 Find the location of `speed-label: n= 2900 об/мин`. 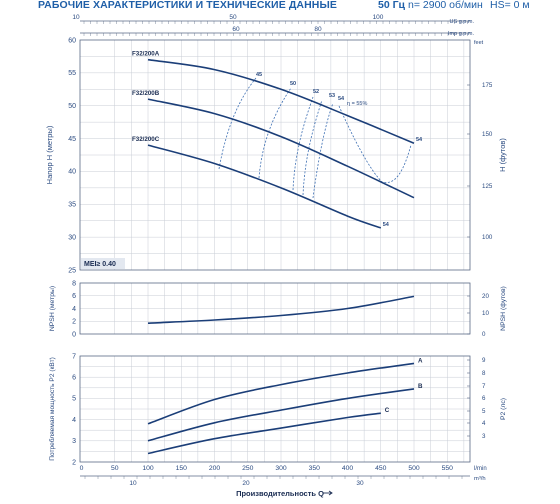

speed-label: n= 2900 об/мин is located at coordinates (445, 5).